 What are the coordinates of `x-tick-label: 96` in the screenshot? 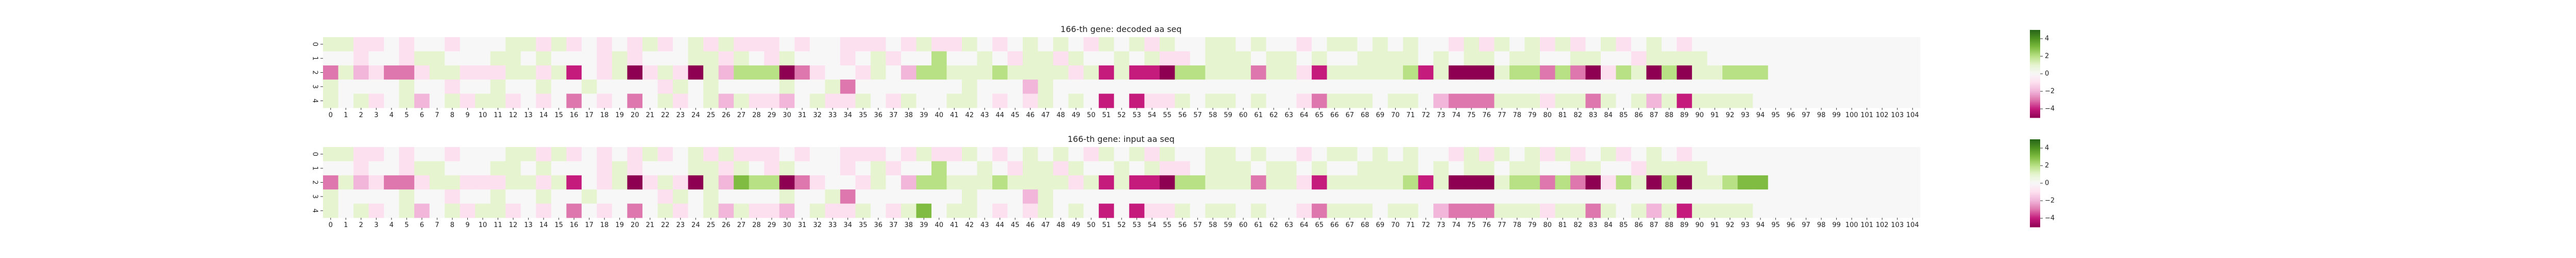 It's located at (1791, 225).